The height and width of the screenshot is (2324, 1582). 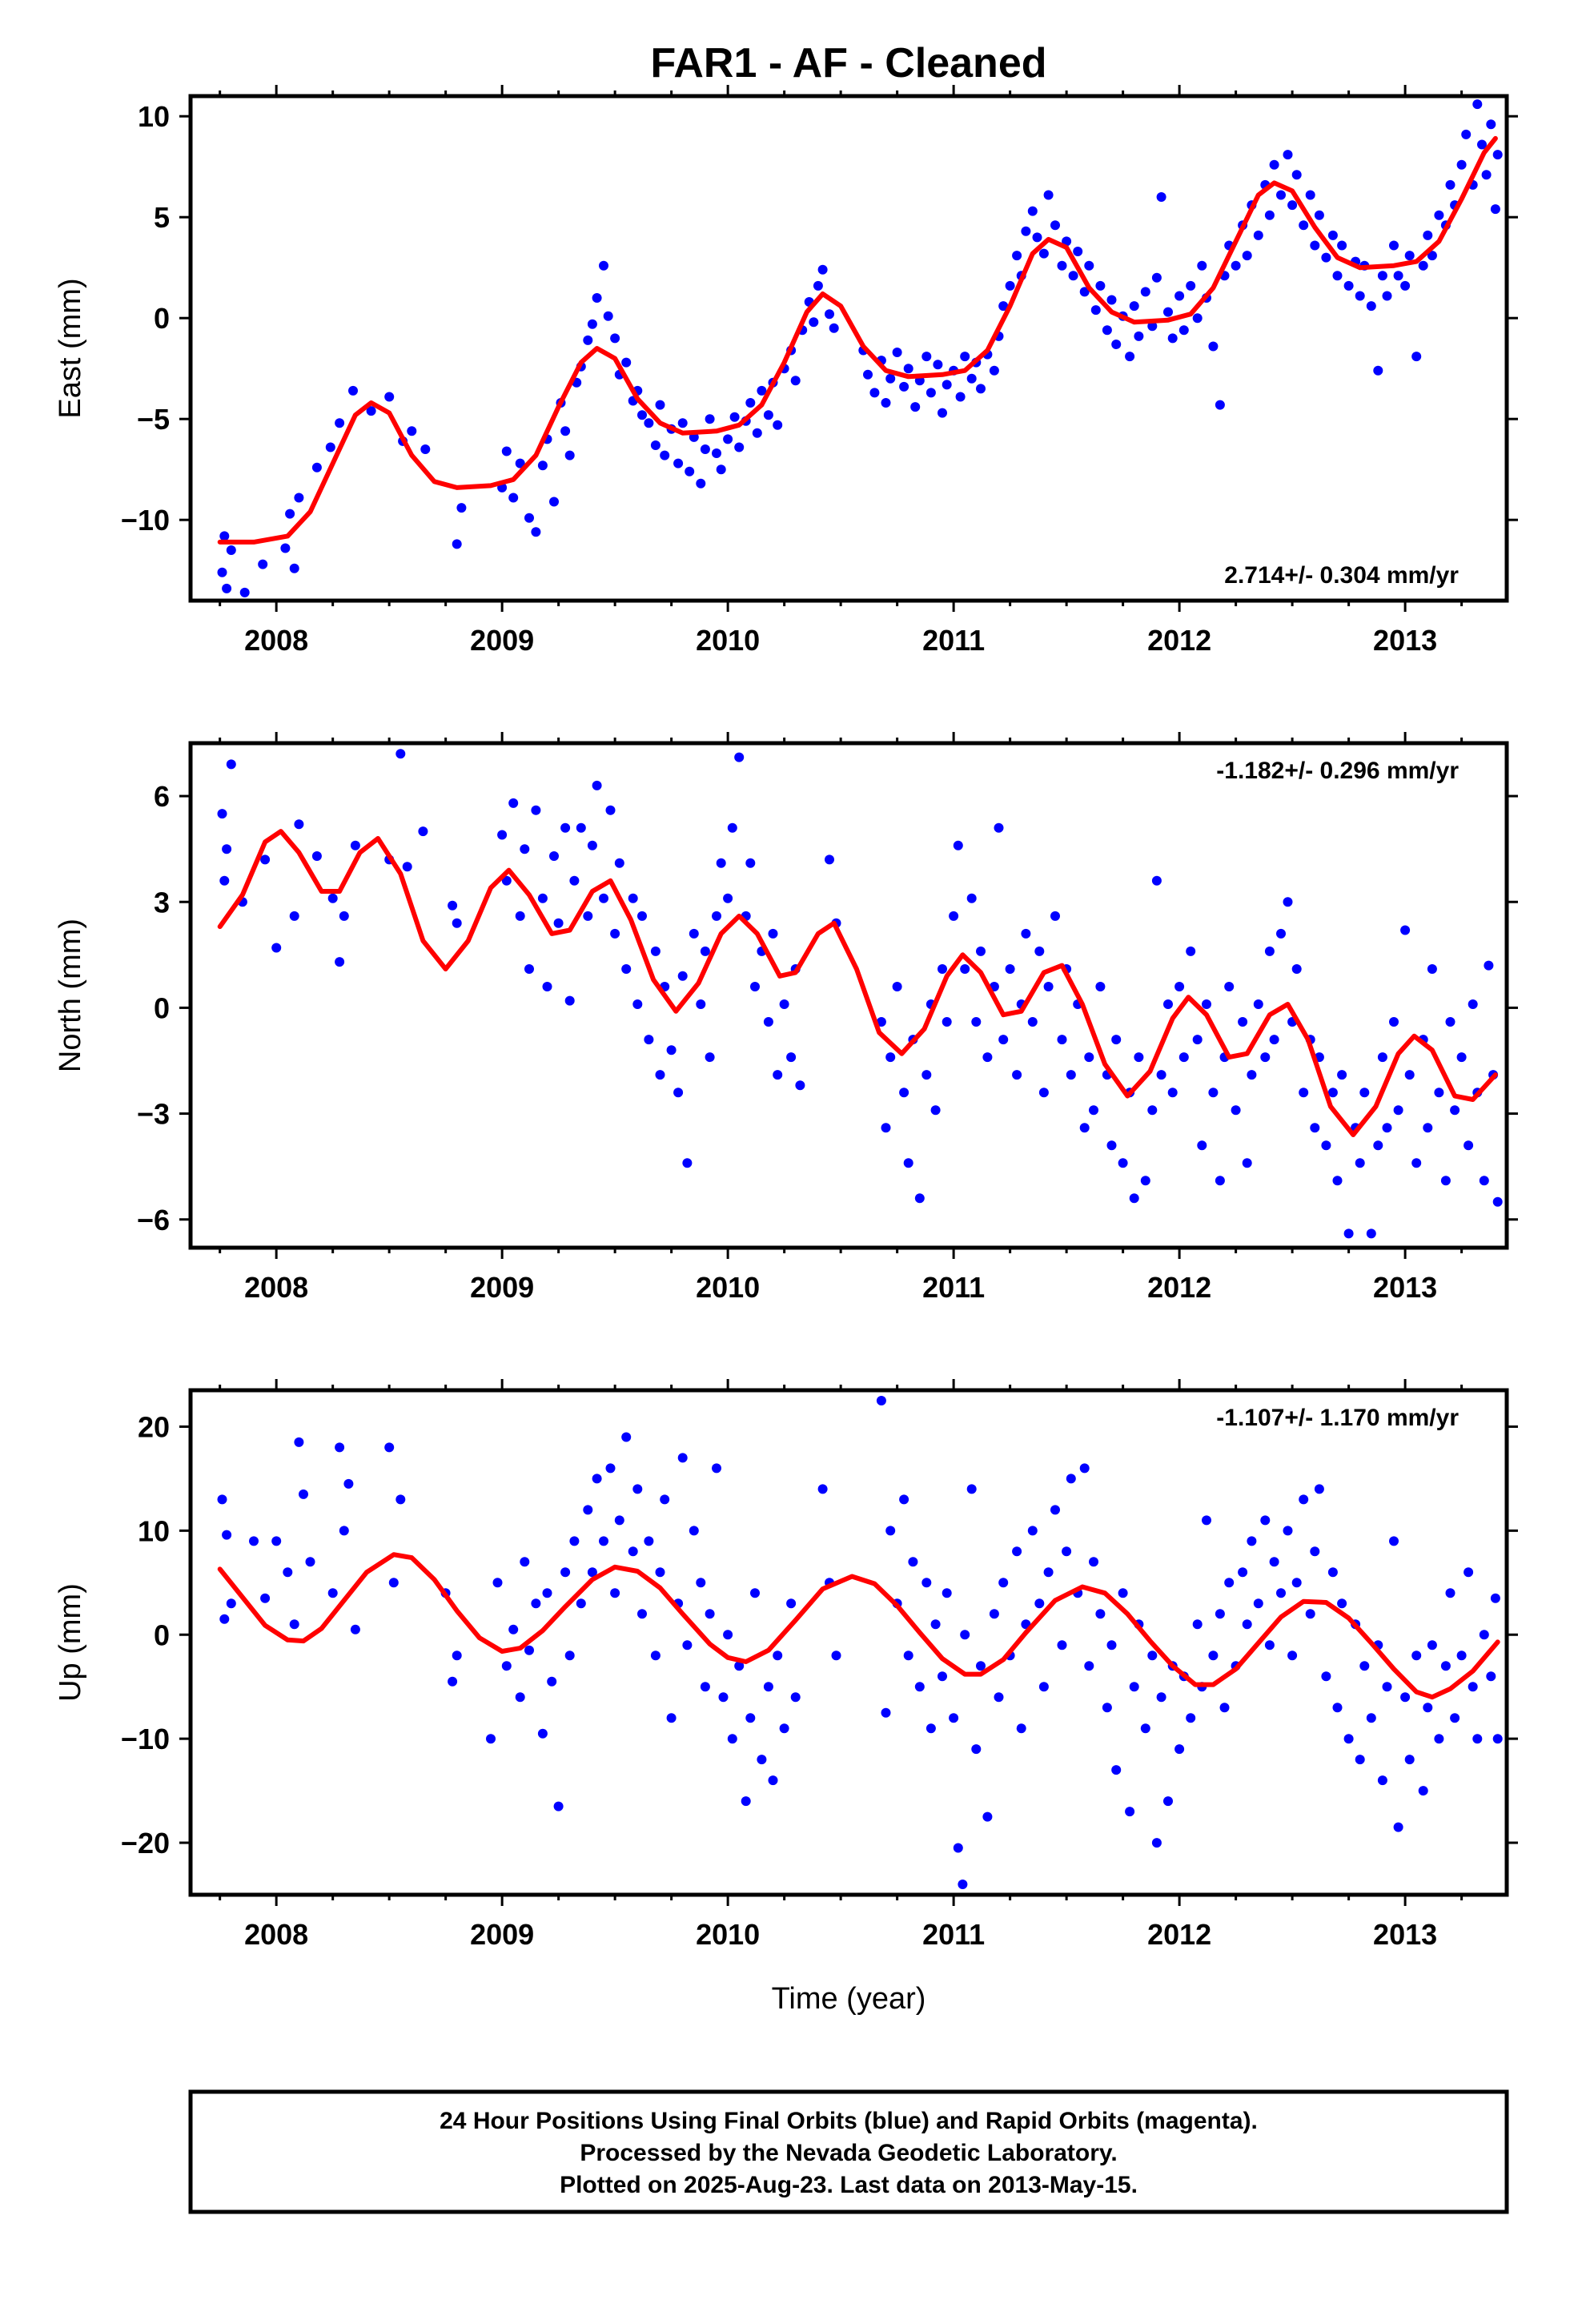 I want to click on x-tick-label: 2013, so click(x=1405, y=640).